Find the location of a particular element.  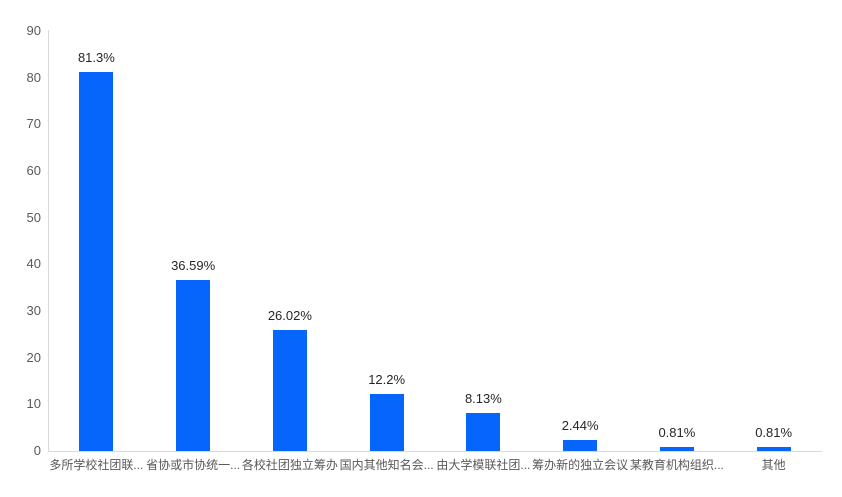

y-tick-label: 60 is located at coordinates (33, 170).